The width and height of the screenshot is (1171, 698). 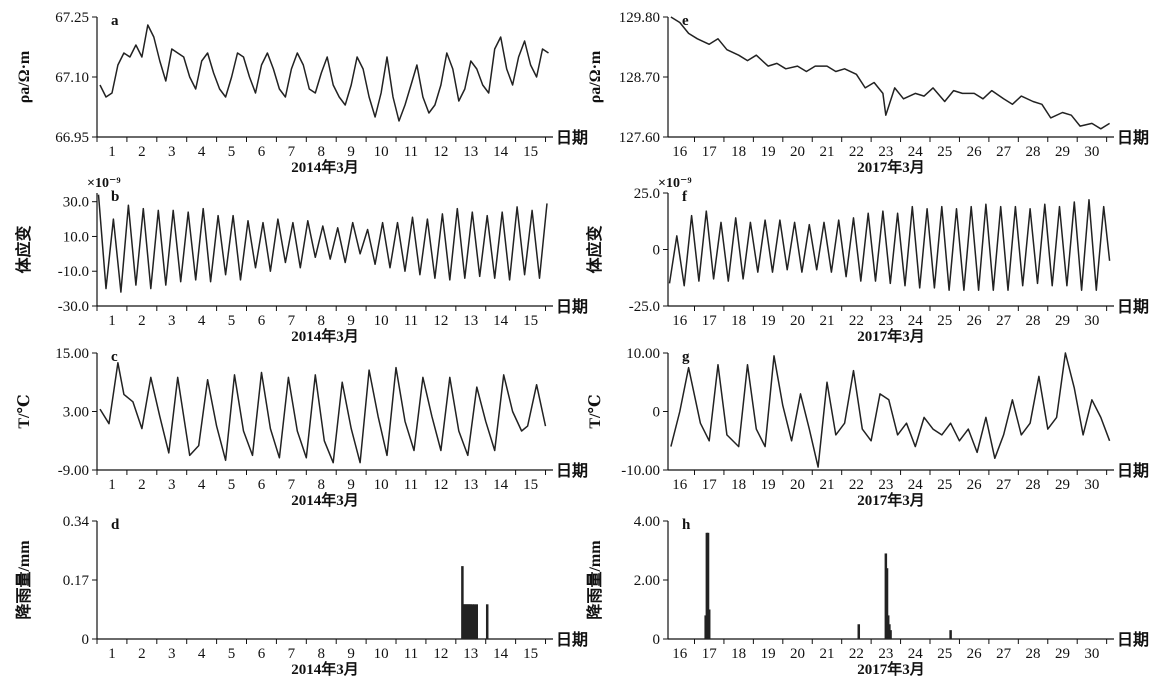 I want to click on y-tick-label: 127.60, so click(x=639, y=138).